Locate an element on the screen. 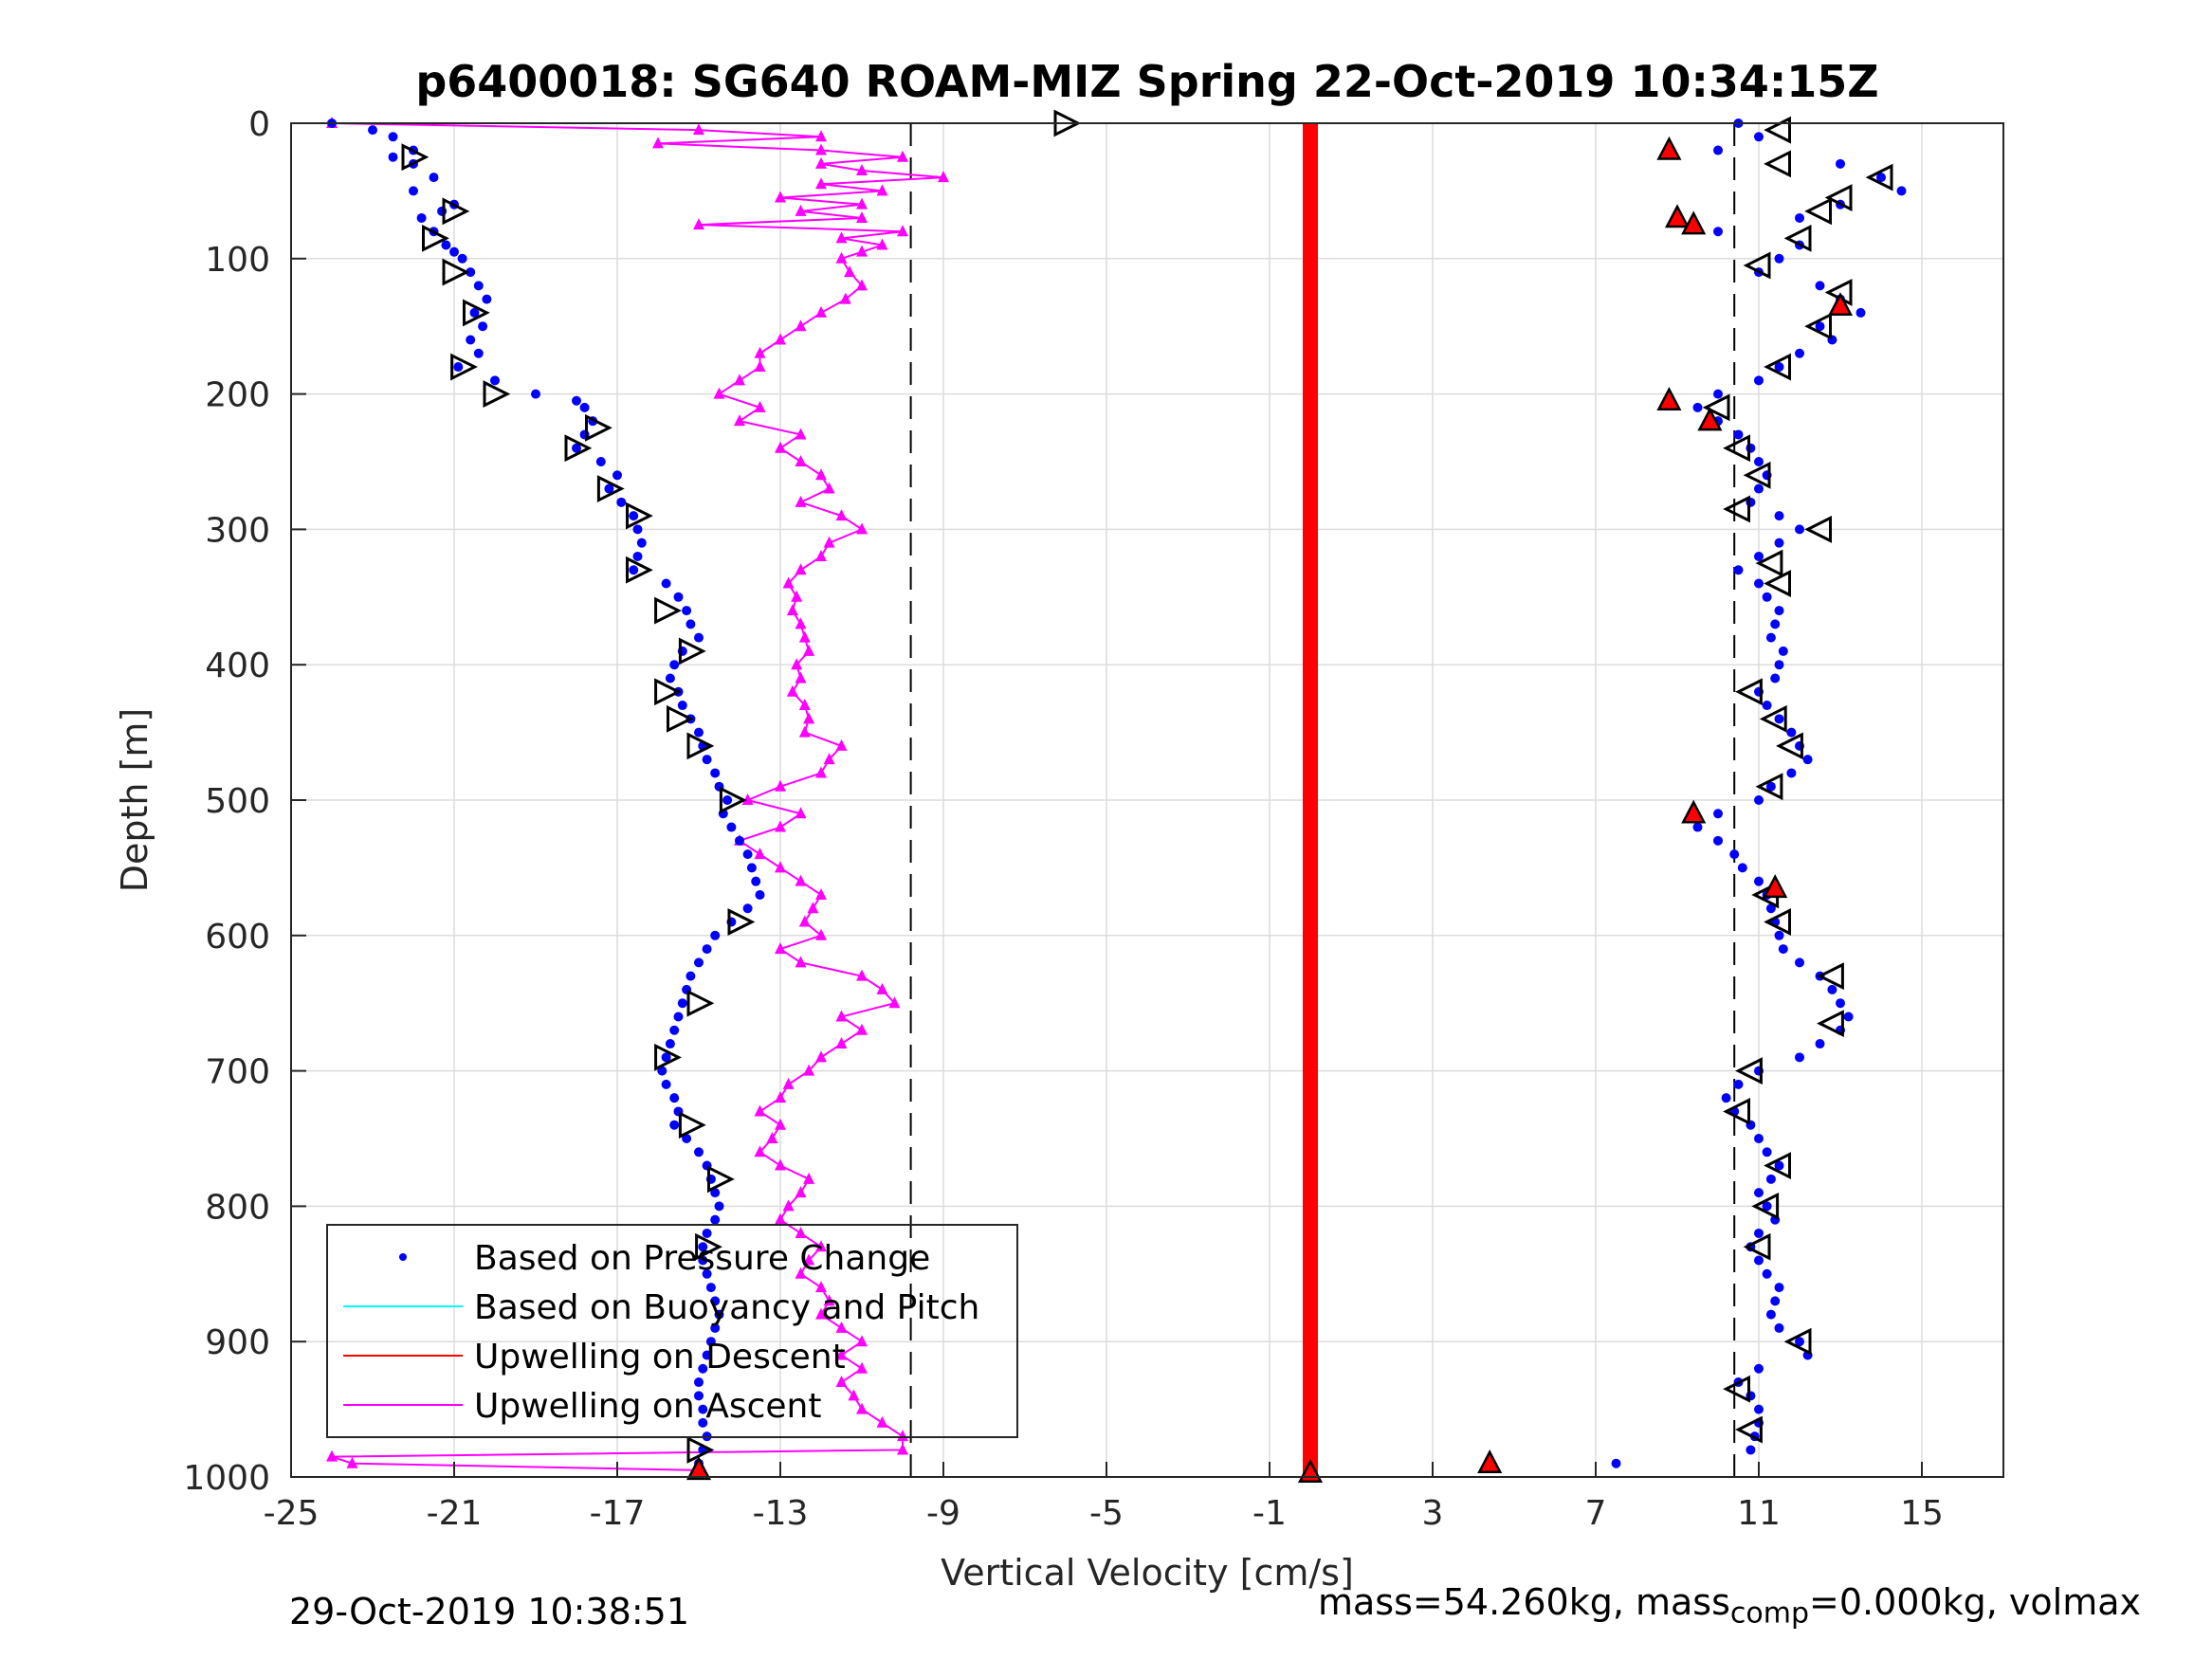 This screenshot has height=1659, width=2212. x-tick-label: -1 is located at coordinates (1269, 1513).